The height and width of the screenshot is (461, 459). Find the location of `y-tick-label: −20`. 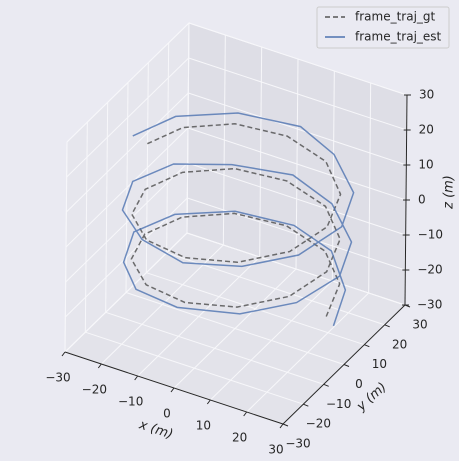

y-tick-label: −20 is located at coordinates (318, 424).